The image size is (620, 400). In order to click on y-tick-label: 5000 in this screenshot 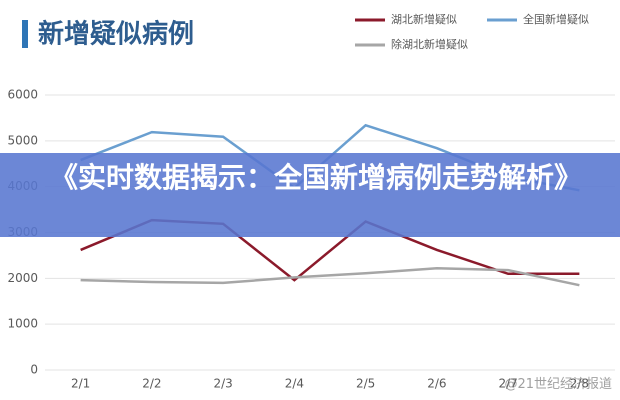, I will do `click(22, 140)`.